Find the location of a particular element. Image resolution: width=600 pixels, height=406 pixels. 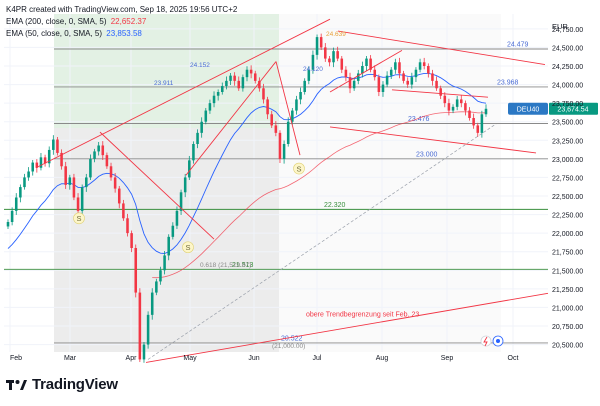

x-axis: Feb Mar Apr May Jun Jul Aug Sep Oct is located at coordinates (264, 358).